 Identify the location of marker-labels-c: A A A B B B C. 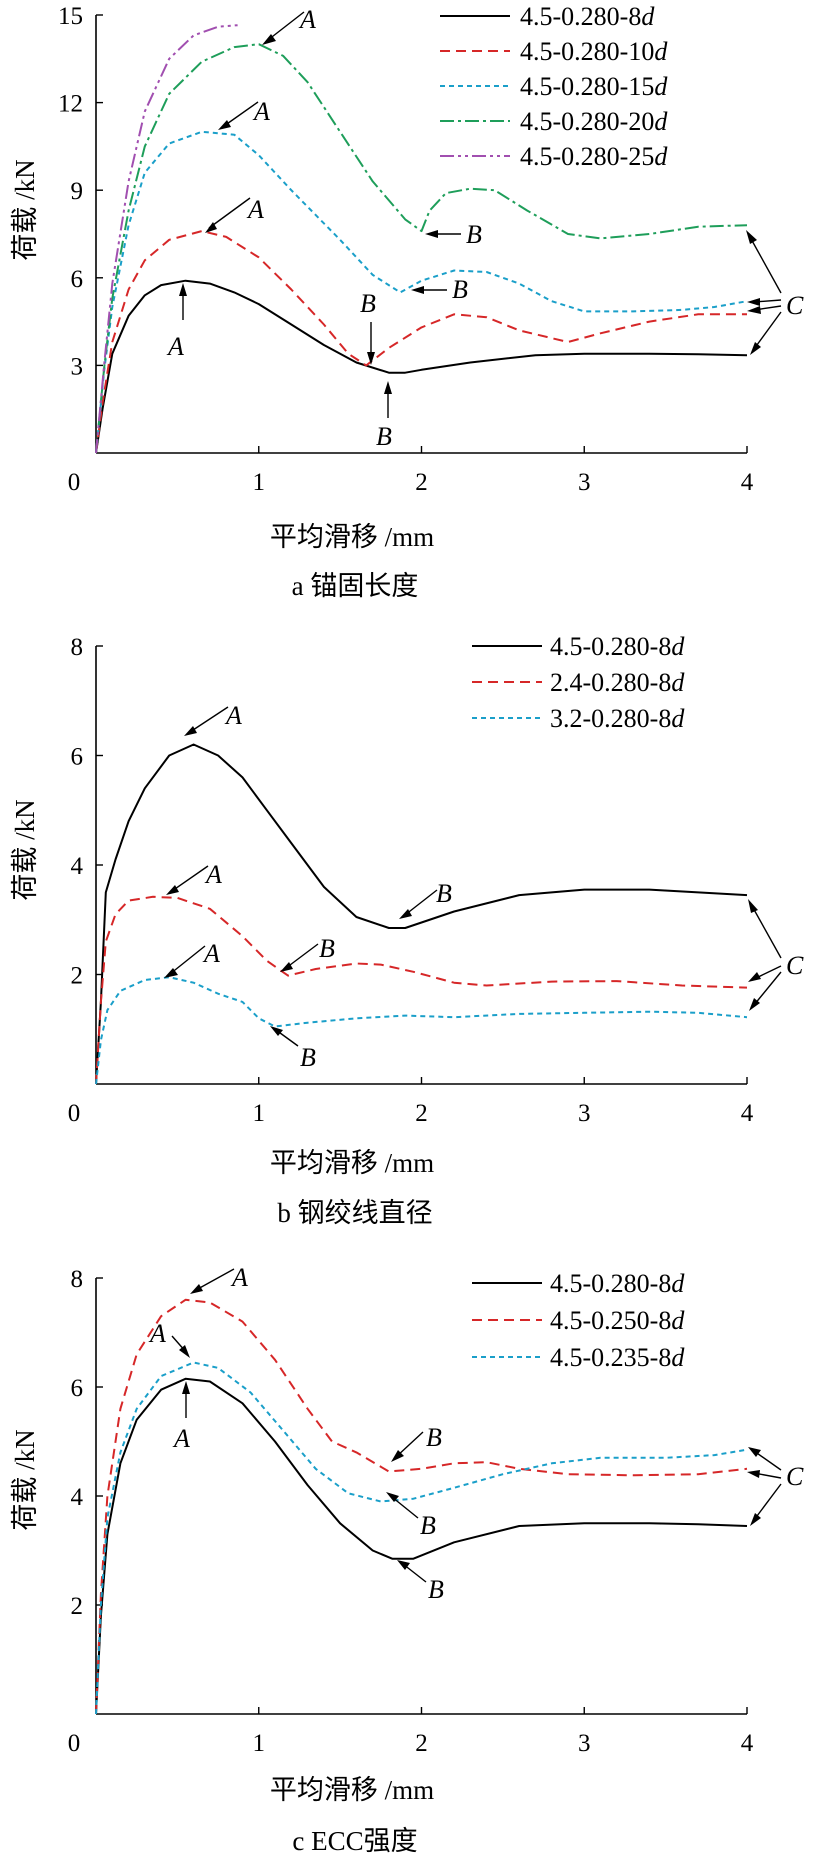
(476, 1433).